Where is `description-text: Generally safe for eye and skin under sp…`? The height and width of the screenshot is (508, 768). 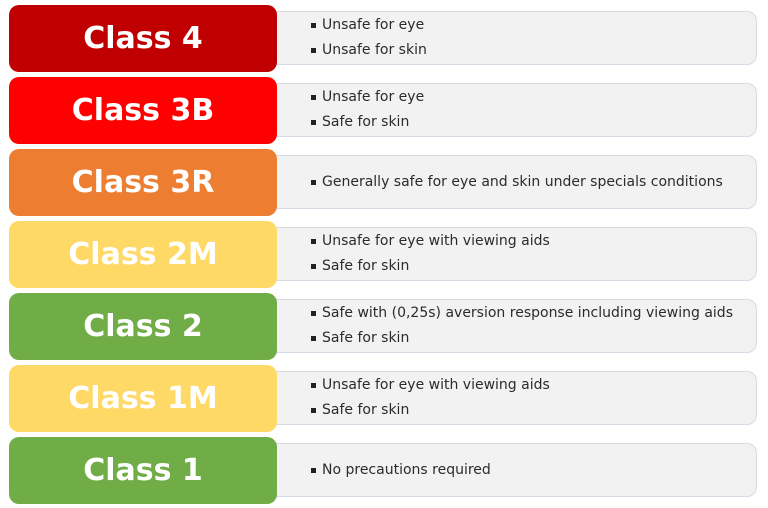
description-text: Generally safe for eye and skin under sp… is located at coordinates (522, 181).